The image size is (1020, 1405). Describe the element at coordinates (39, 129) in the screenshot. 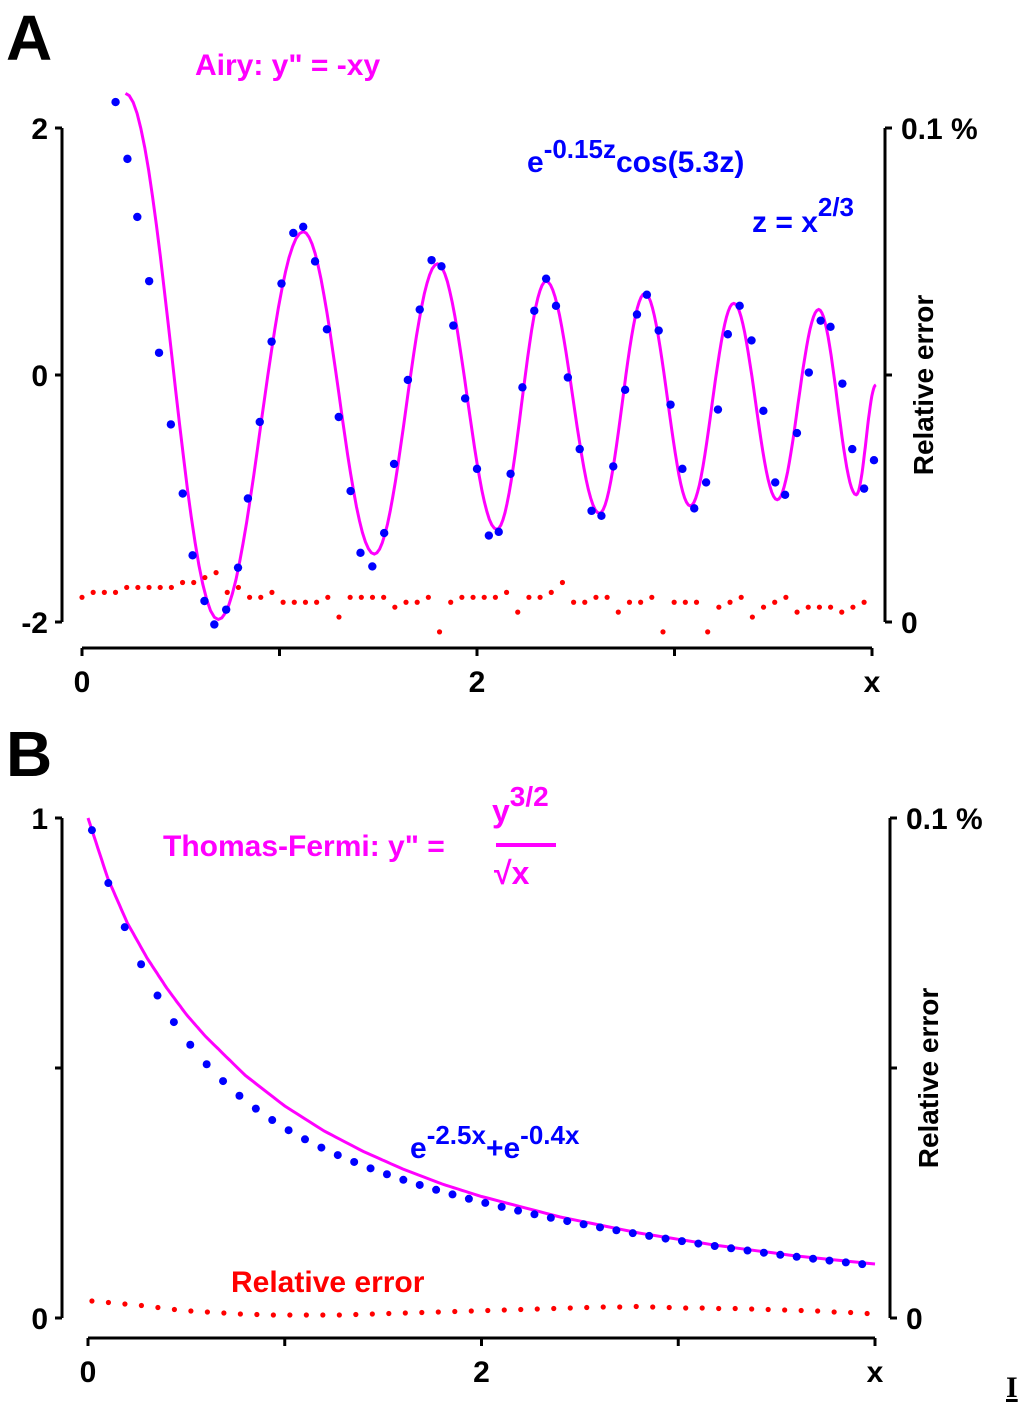

I see `y-tick-label: 2` at that location.